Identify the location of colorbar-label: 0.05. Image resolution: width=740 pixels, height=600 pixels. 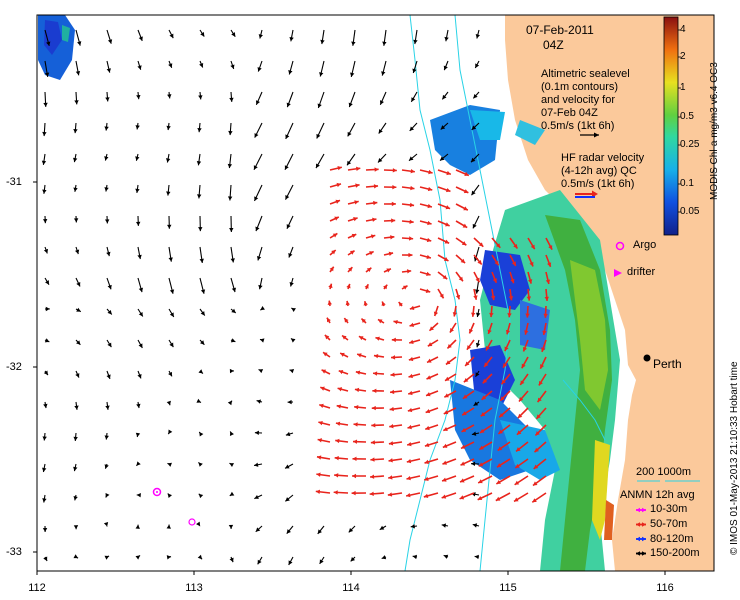
(690, 211).